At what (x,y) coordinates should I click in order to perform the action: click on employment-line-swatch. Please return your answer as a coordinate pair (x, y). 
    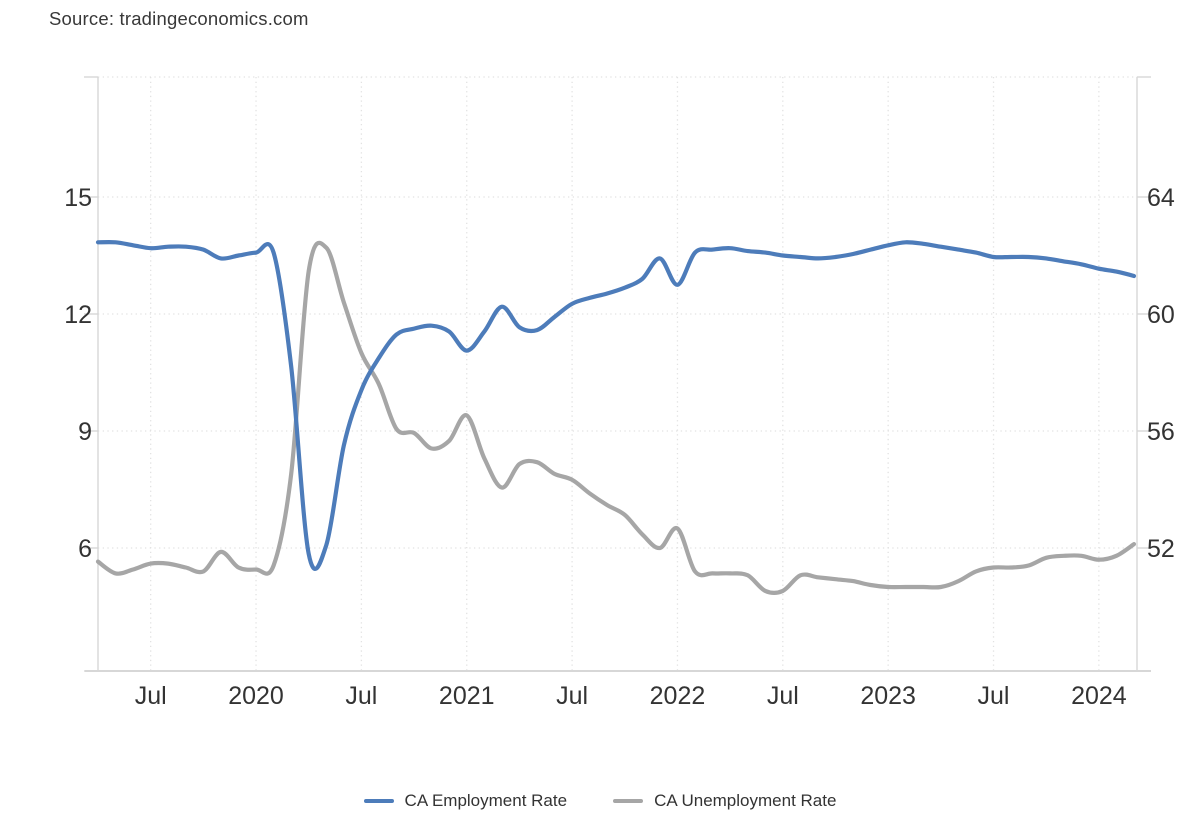
    Looking at the image, I should click on (378, 801).